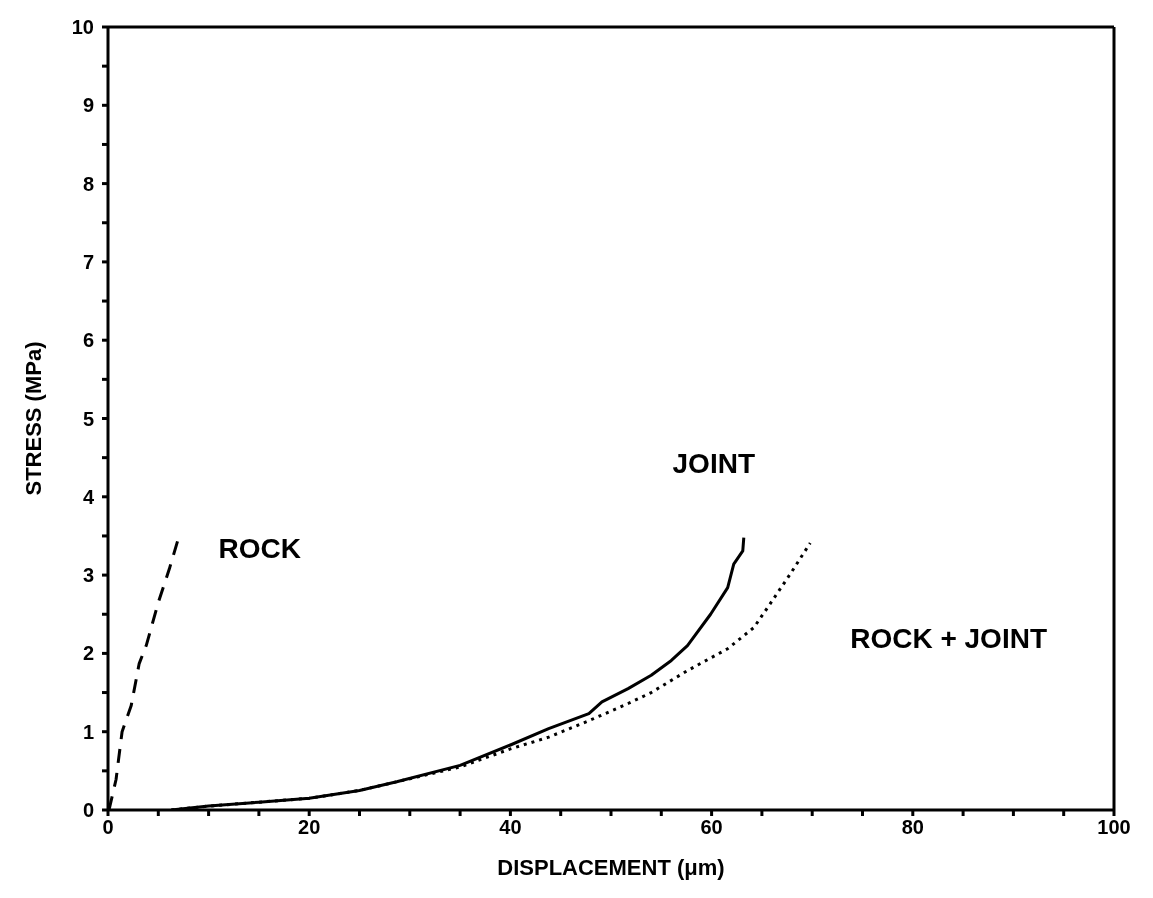 Image resolution: width=1153 pixels, height=898 pixels. What do you see at coordinates (912, 827) in the screenshot?
I see `x-tick-label: 80` at bounding box center [912, 827].